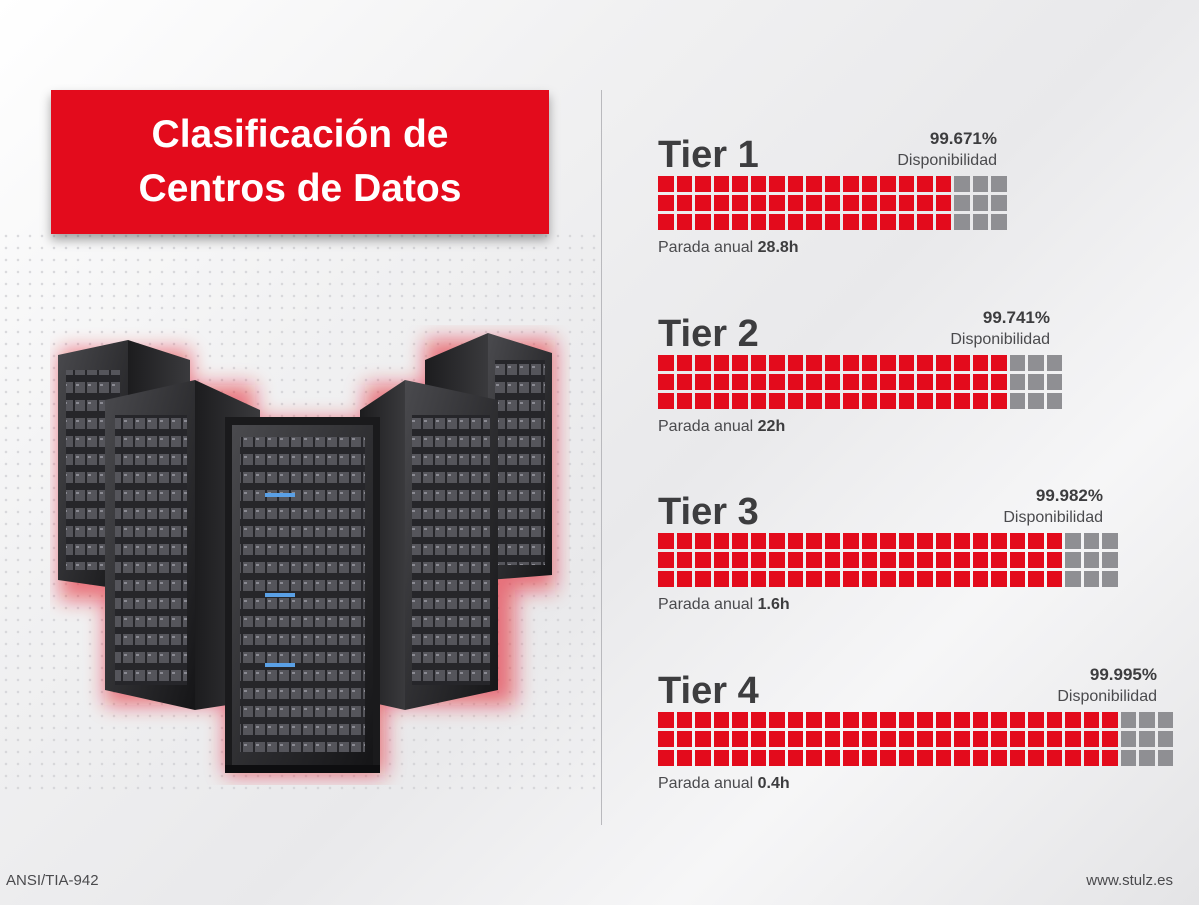  Describe the element at coordinates (1053, 517) in the screenshot. I see `tier-3-availability-label: Disponibilidad` at that location.